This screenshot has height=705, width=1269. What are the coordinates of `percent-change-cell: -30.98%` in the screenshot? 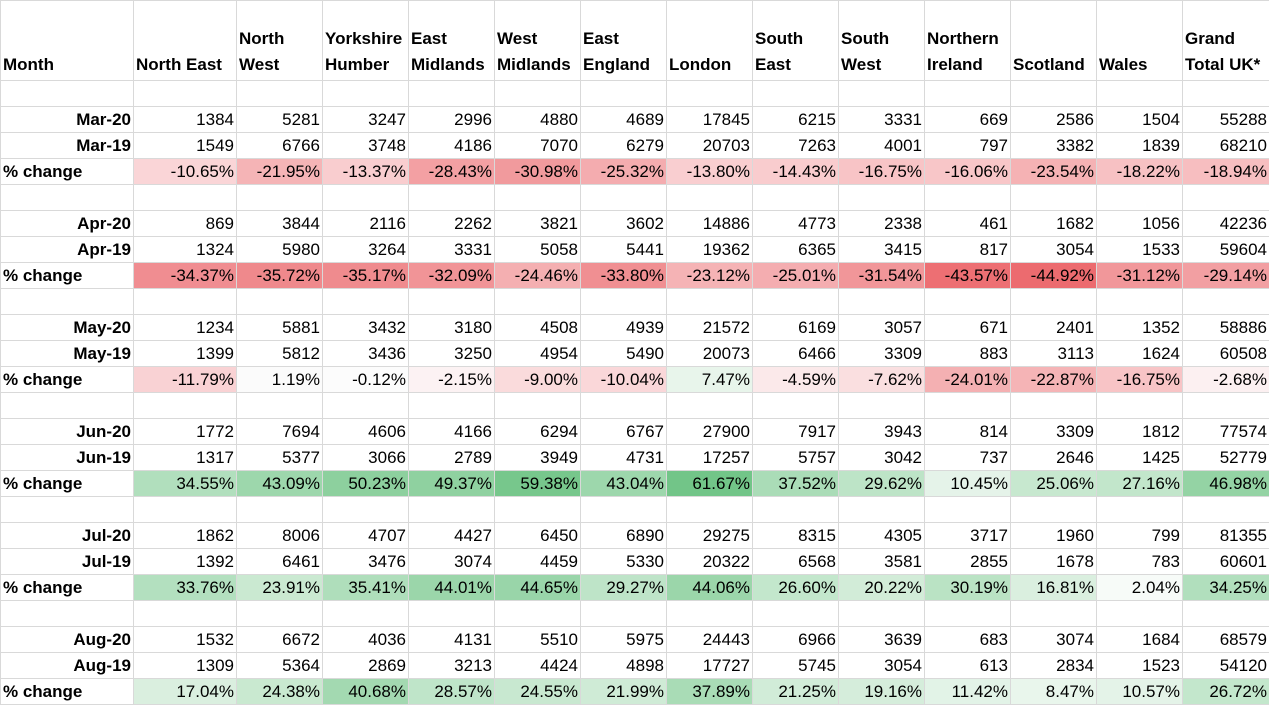 It's located at (538, 172).